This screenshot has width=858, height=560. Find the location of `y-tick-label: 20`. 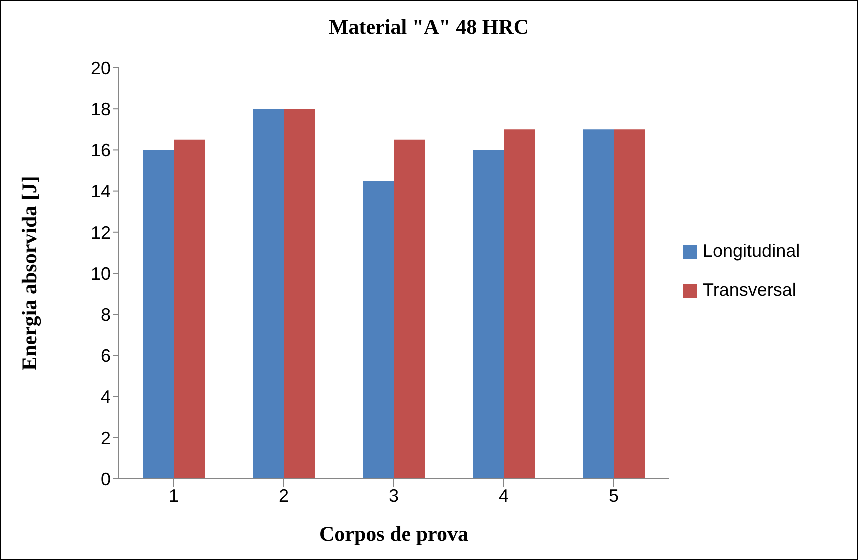

y-tick-label: 20 is located at coordinates (100, 68).